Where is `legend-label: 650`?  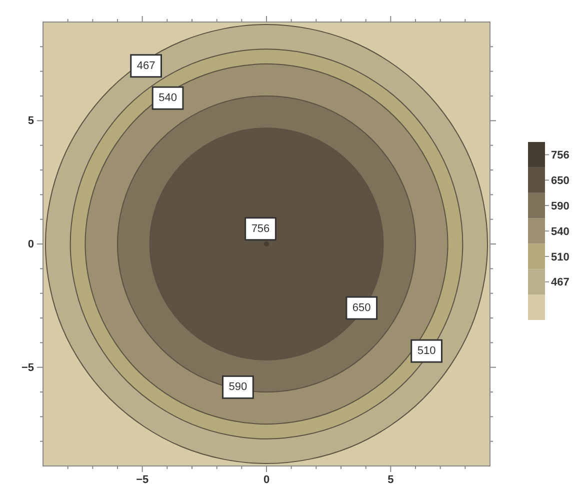
legend-label: 650 is located at coordinates (560, 180).